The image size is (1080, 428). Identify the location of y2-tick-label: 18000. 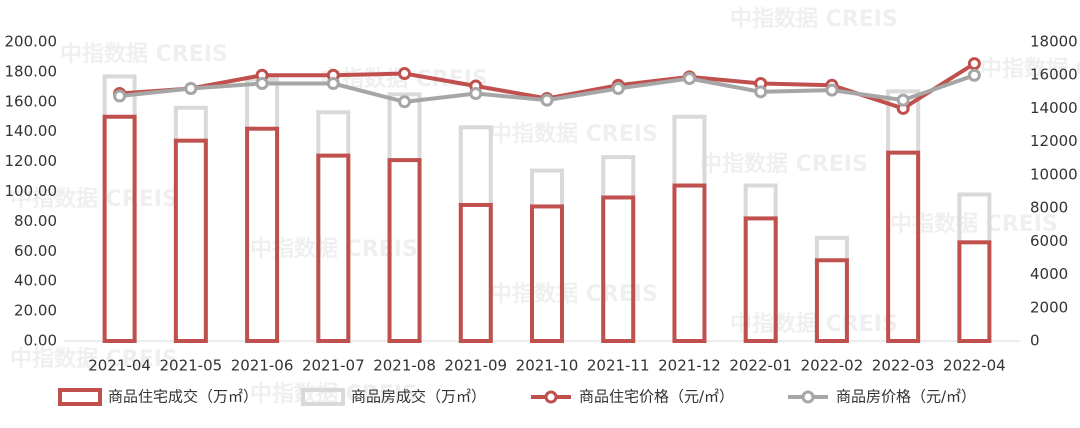
(1054, 42).